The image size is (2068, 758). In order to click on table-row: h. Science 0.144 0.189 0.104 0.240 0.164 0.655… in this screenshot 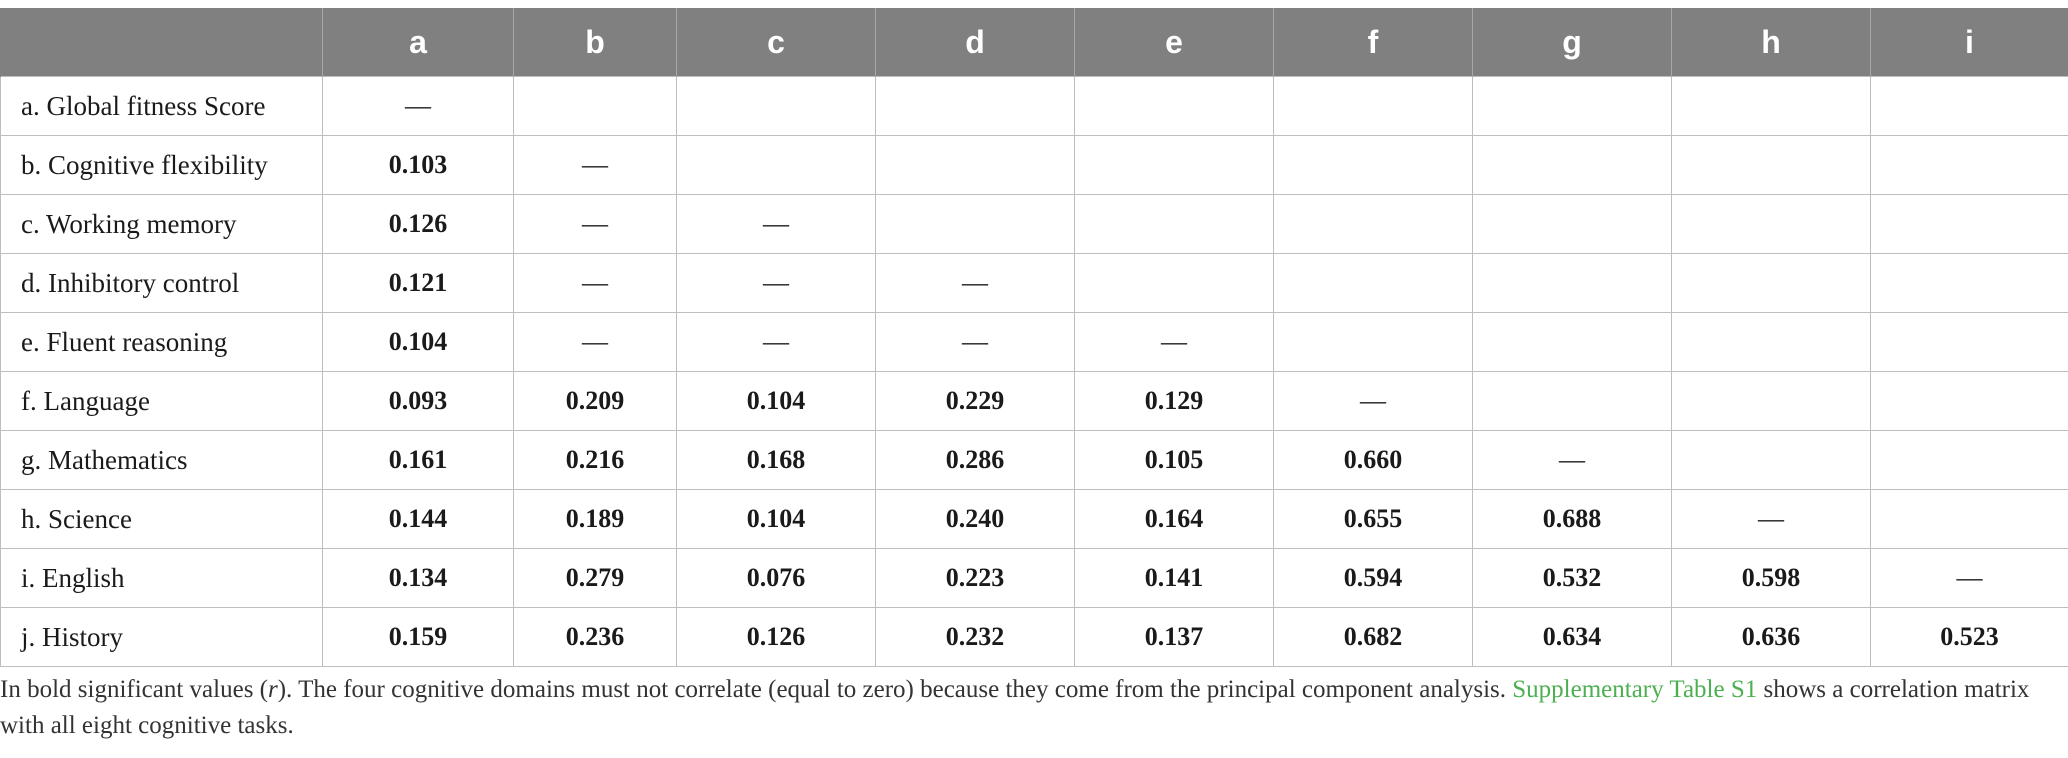, I will do `click(1034, 519)`.